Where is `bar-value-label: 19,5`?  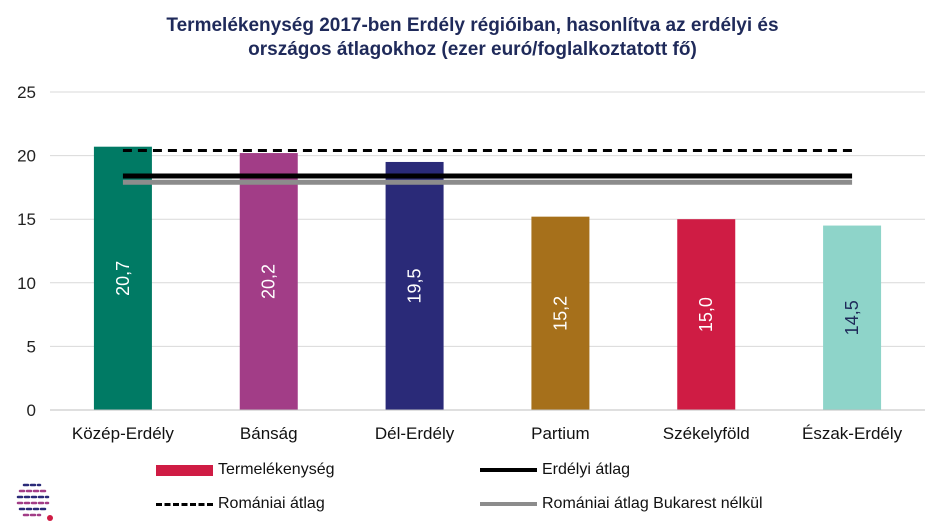 bar-value-label: 19,5 is located at coordinates (415, 285).